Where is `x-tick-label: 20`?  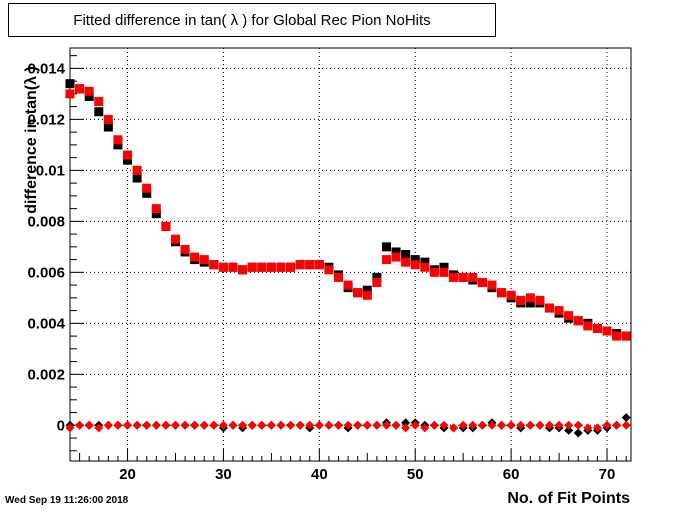
x-tick-label: 20 is located at coordinates (127, 474).